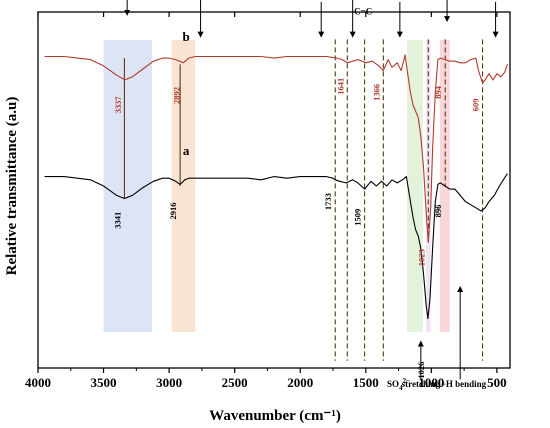 The image size is (550, 428). What do you see at coordinates (12, 186) in the screenshot?
I see `y-axis-title: Relative transmittance (a.u)` at bounding box center [12, 186].